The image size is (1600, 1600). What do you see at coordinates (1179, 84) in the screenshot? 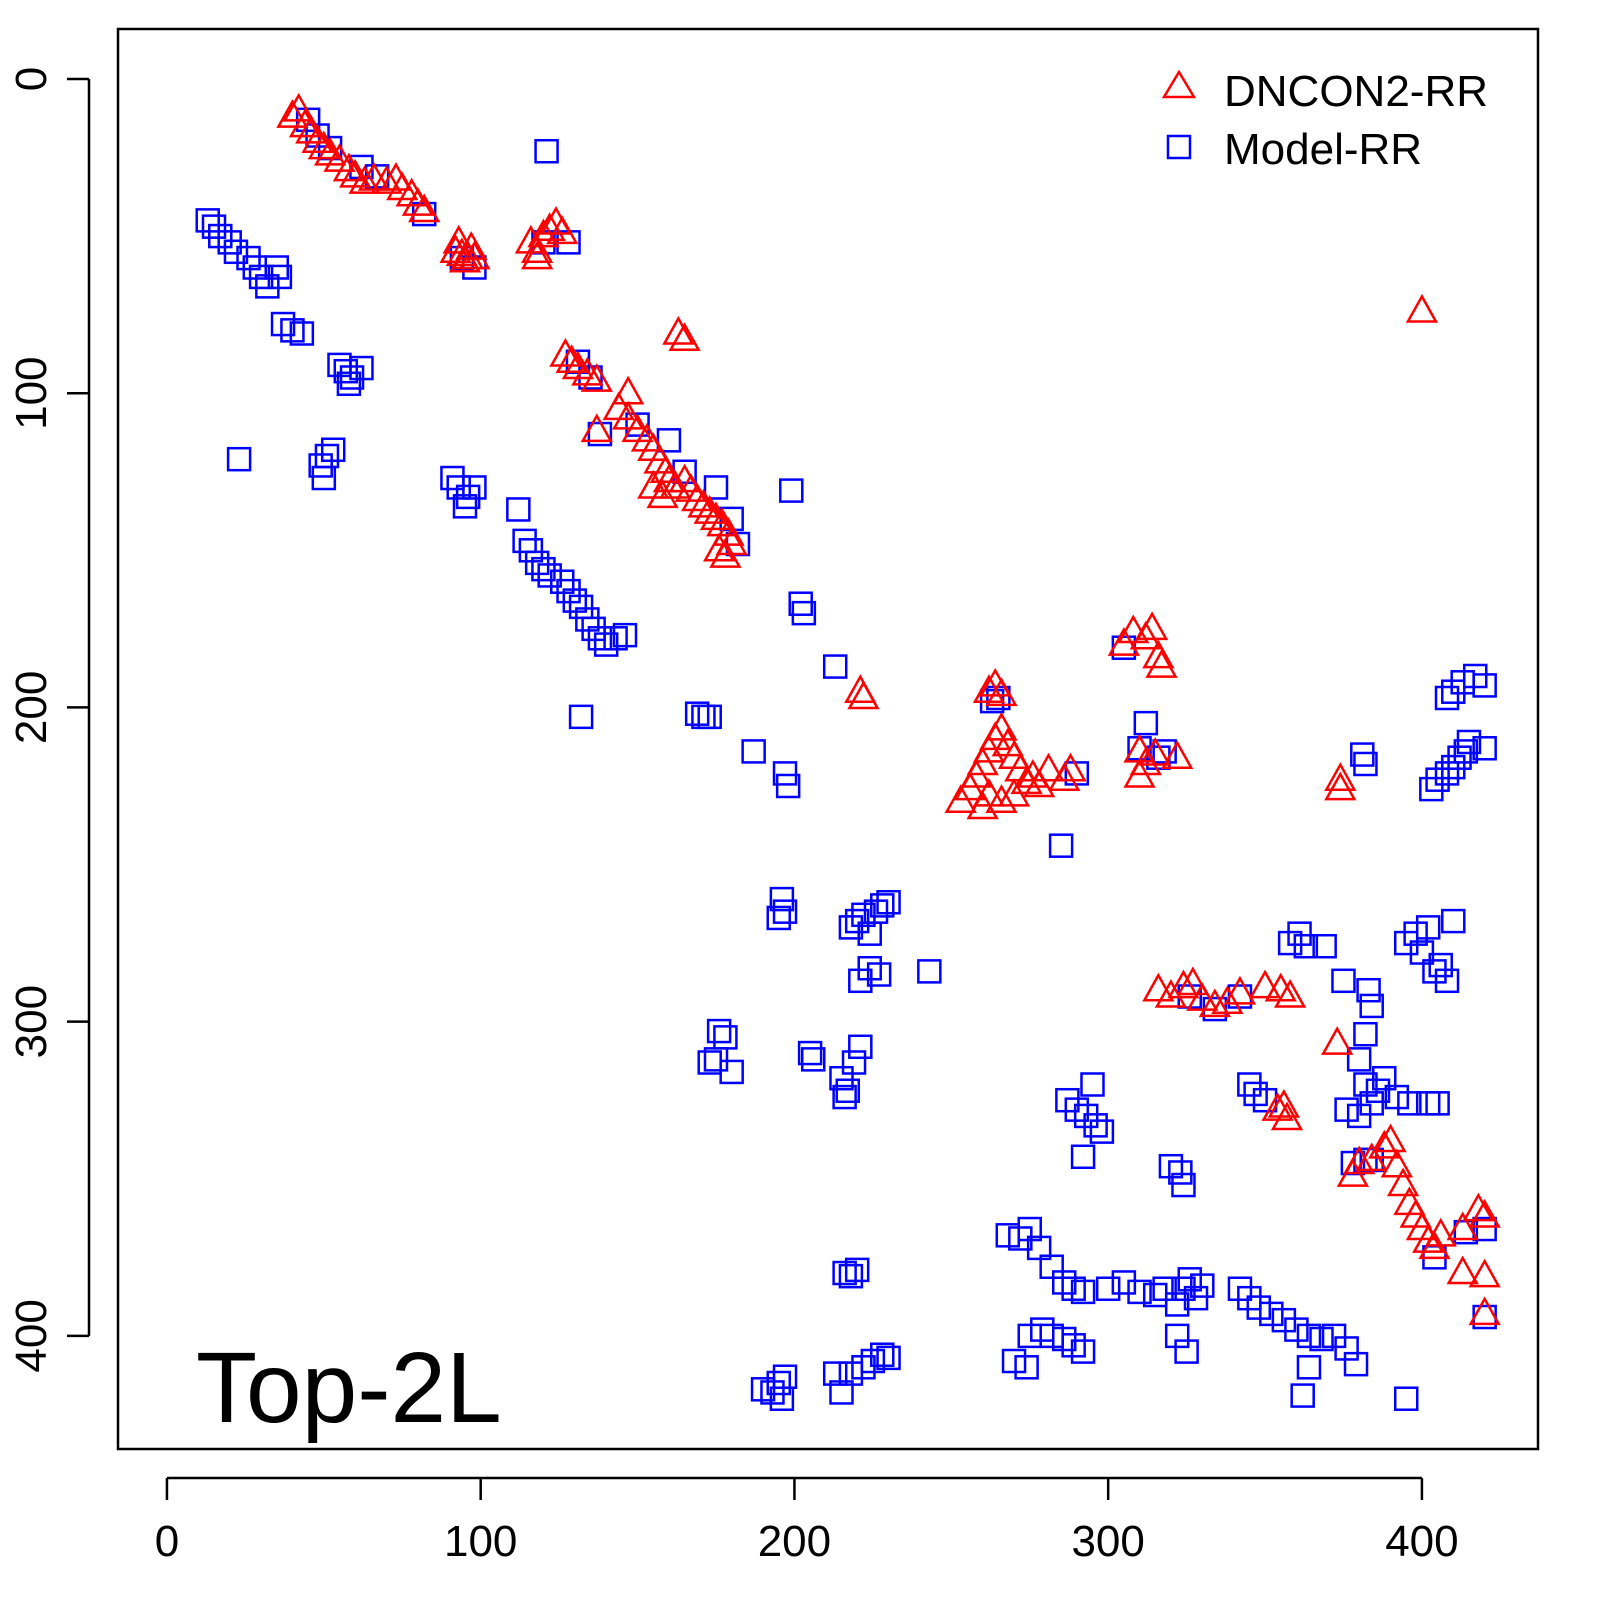
I see `legend-marker-dncon2-rr` at bounding box center [1179, 84].